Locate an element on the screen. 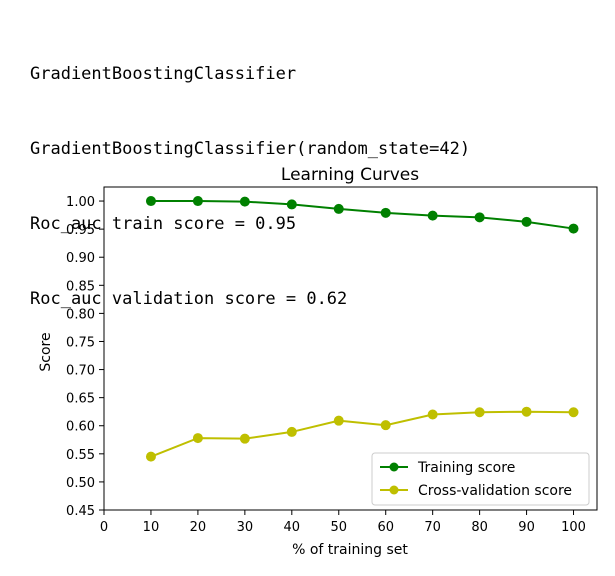 Image resolution: width=615 pixels, height=576 pixels. x-tick-label: 10 is located at coordinates (151, 527).